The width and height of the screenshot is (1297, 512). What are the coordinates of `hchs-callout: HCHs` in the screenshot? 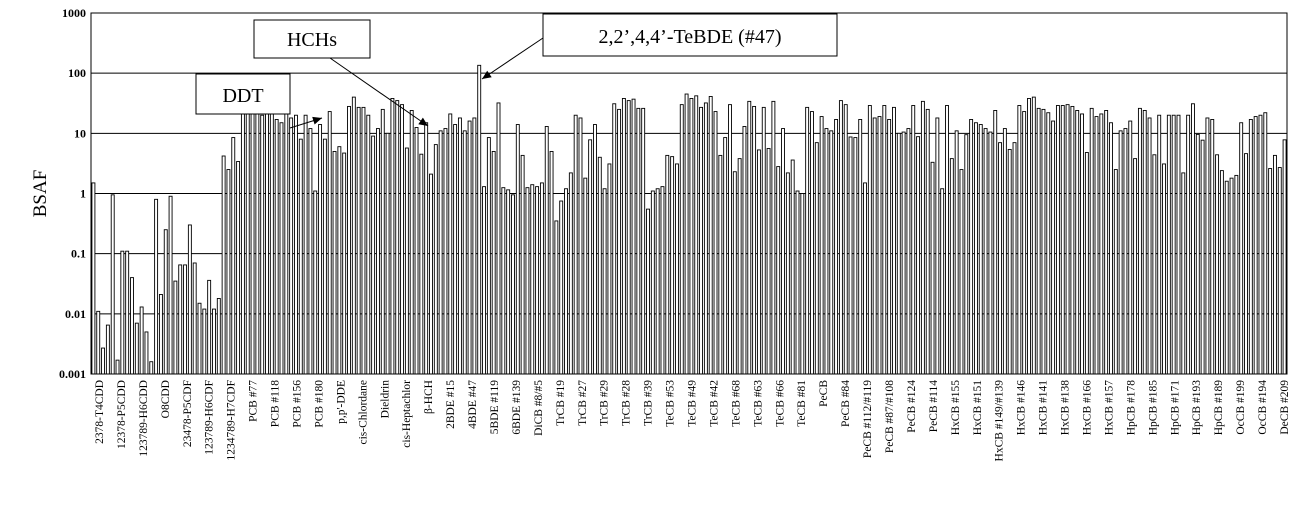 It's located at (341, 73).